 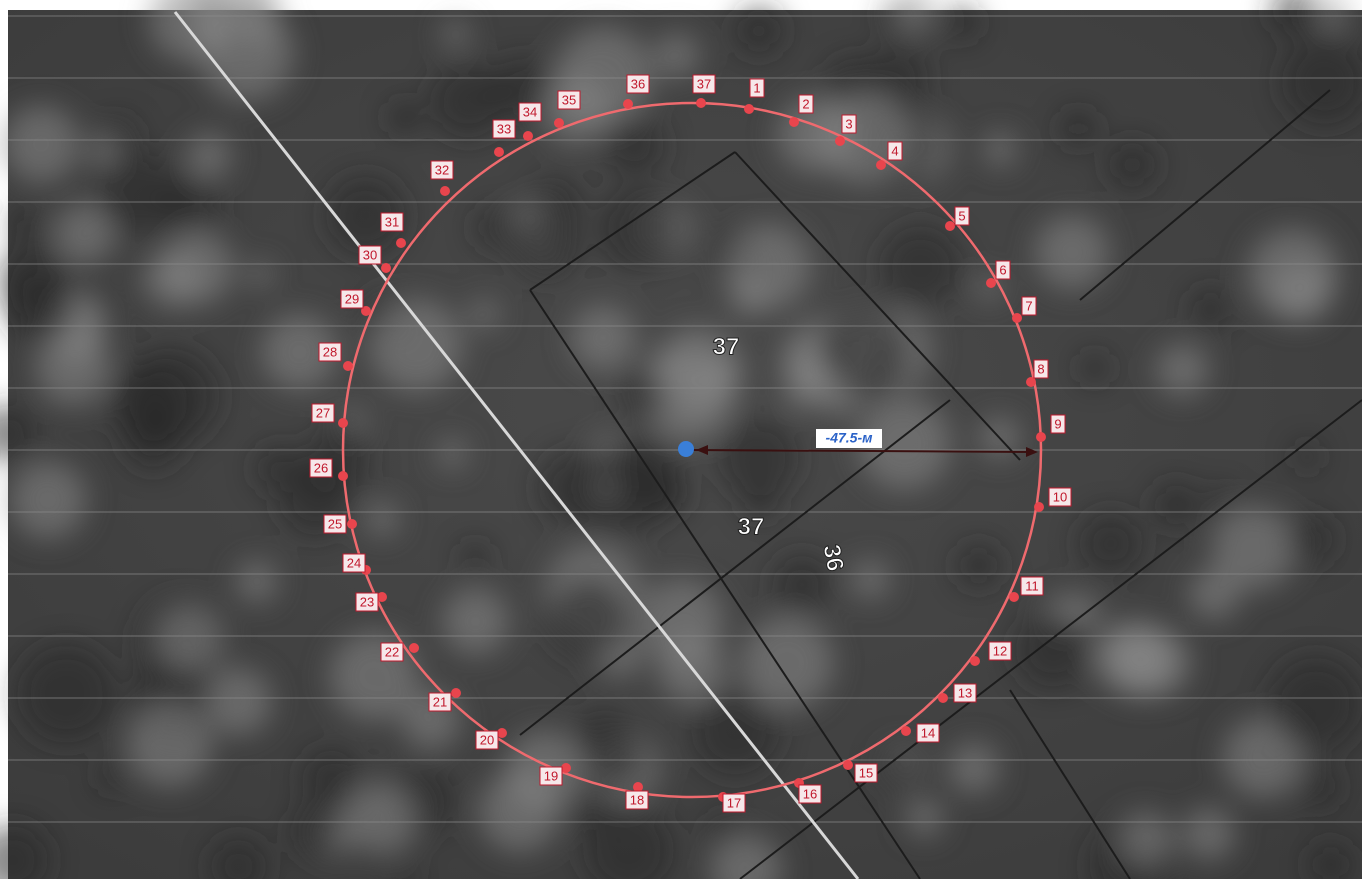 What do you see at coordinates (849, 438) in the screenshot?
I see `radius-label-bg` at bounding box center [849, 438].